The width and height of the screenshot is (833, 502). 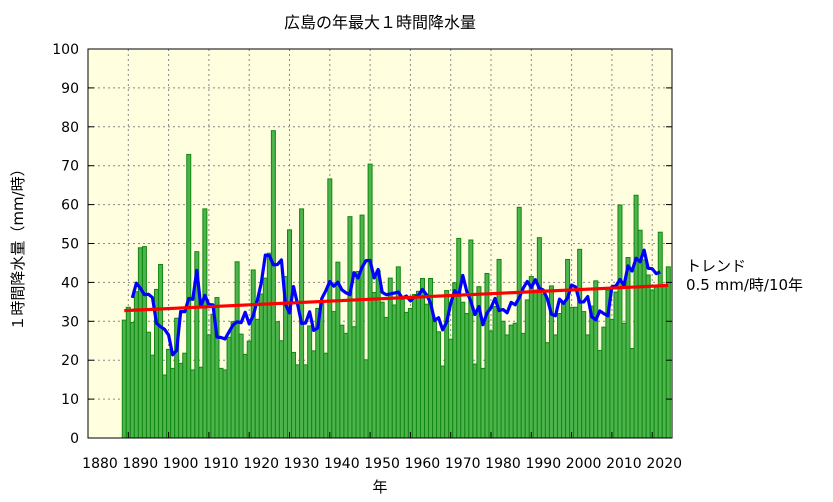 I want to click on trend-value-label: 0.5 mm/時/10年, so click(x=744, y=285).